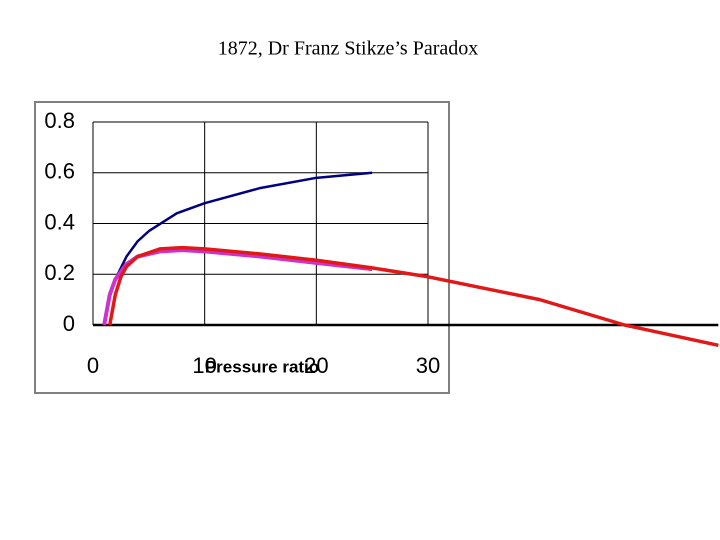 This screenshot has height=540, width=720. Describe the element at coordinates (69, 323) in the screenshot. I see `y-tick-label: 0` at that location.